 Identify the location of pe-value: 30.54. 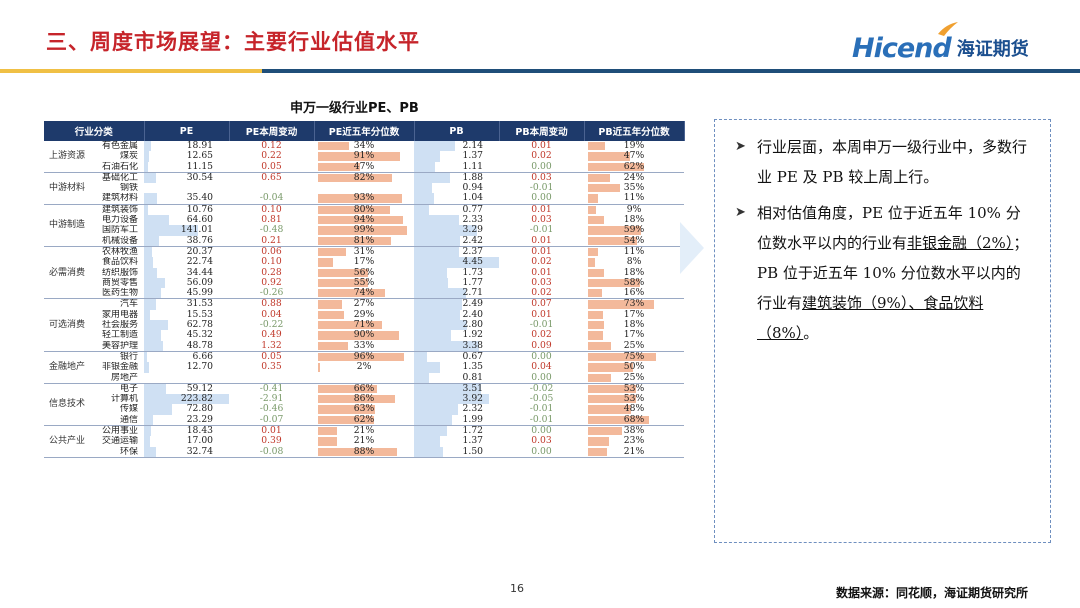
(186, 178).